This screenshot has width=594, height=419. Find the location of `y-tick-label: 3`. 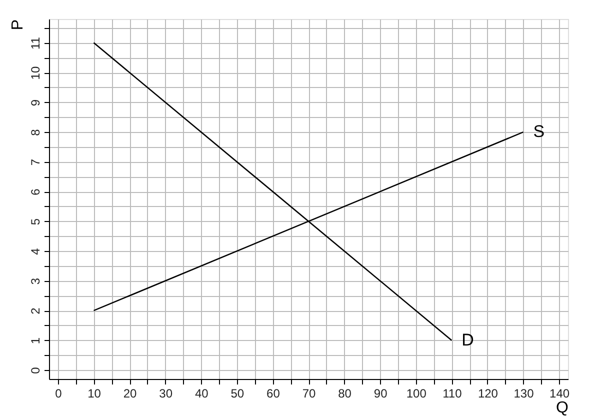

y-tick-label: 3 is located at coordinates (35, 281).